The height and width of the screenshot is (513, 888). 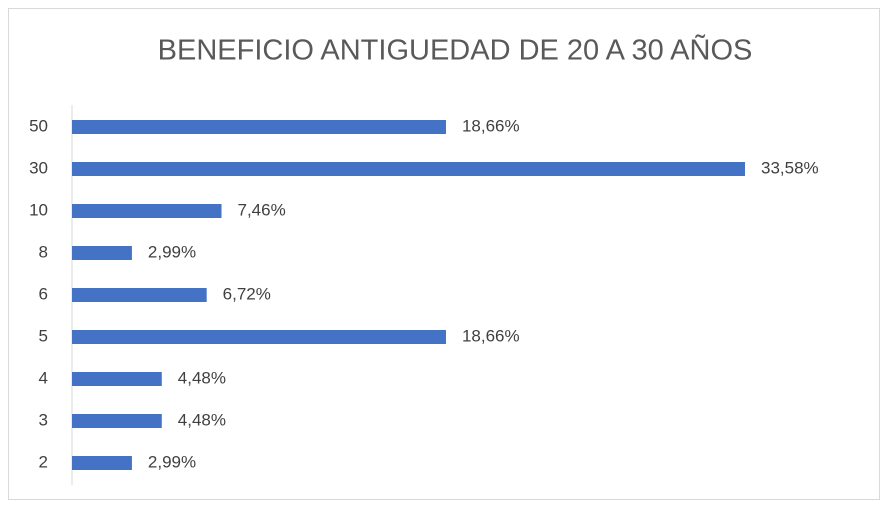 I want to click on chart-title: BENEFICIO ANTIGUEDAD DE 20 A 30 AÑOS, so click(x=455, y=50).